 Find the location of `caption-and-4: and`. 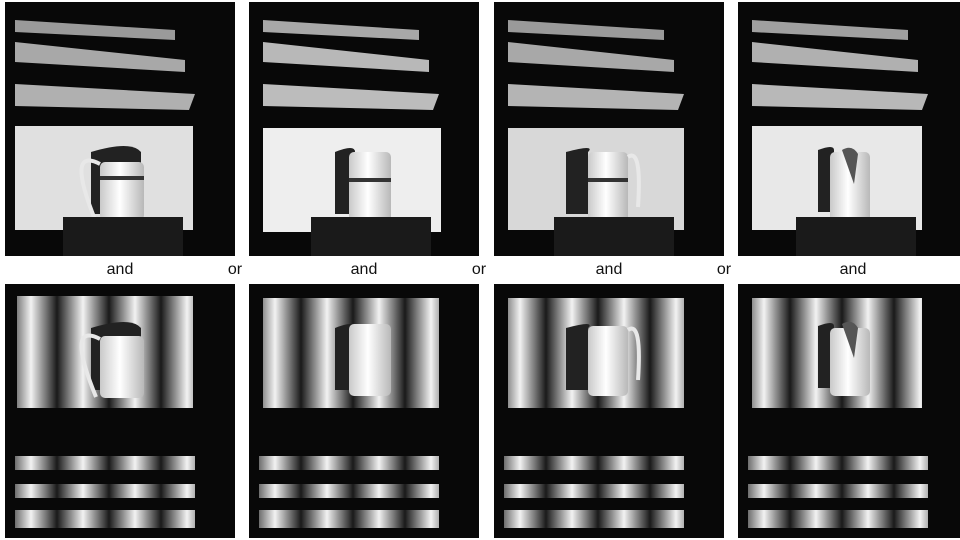

caption-and-4: and is located at coordinates (853, 269).